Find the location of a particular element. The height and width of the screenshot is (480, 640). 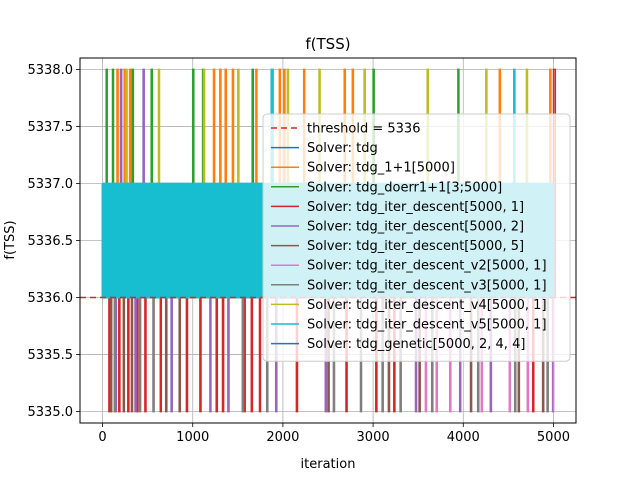

legend-entry: Solver: tdg_iter_descent_v3[5000, 1] is located at coordinates (427, 285).